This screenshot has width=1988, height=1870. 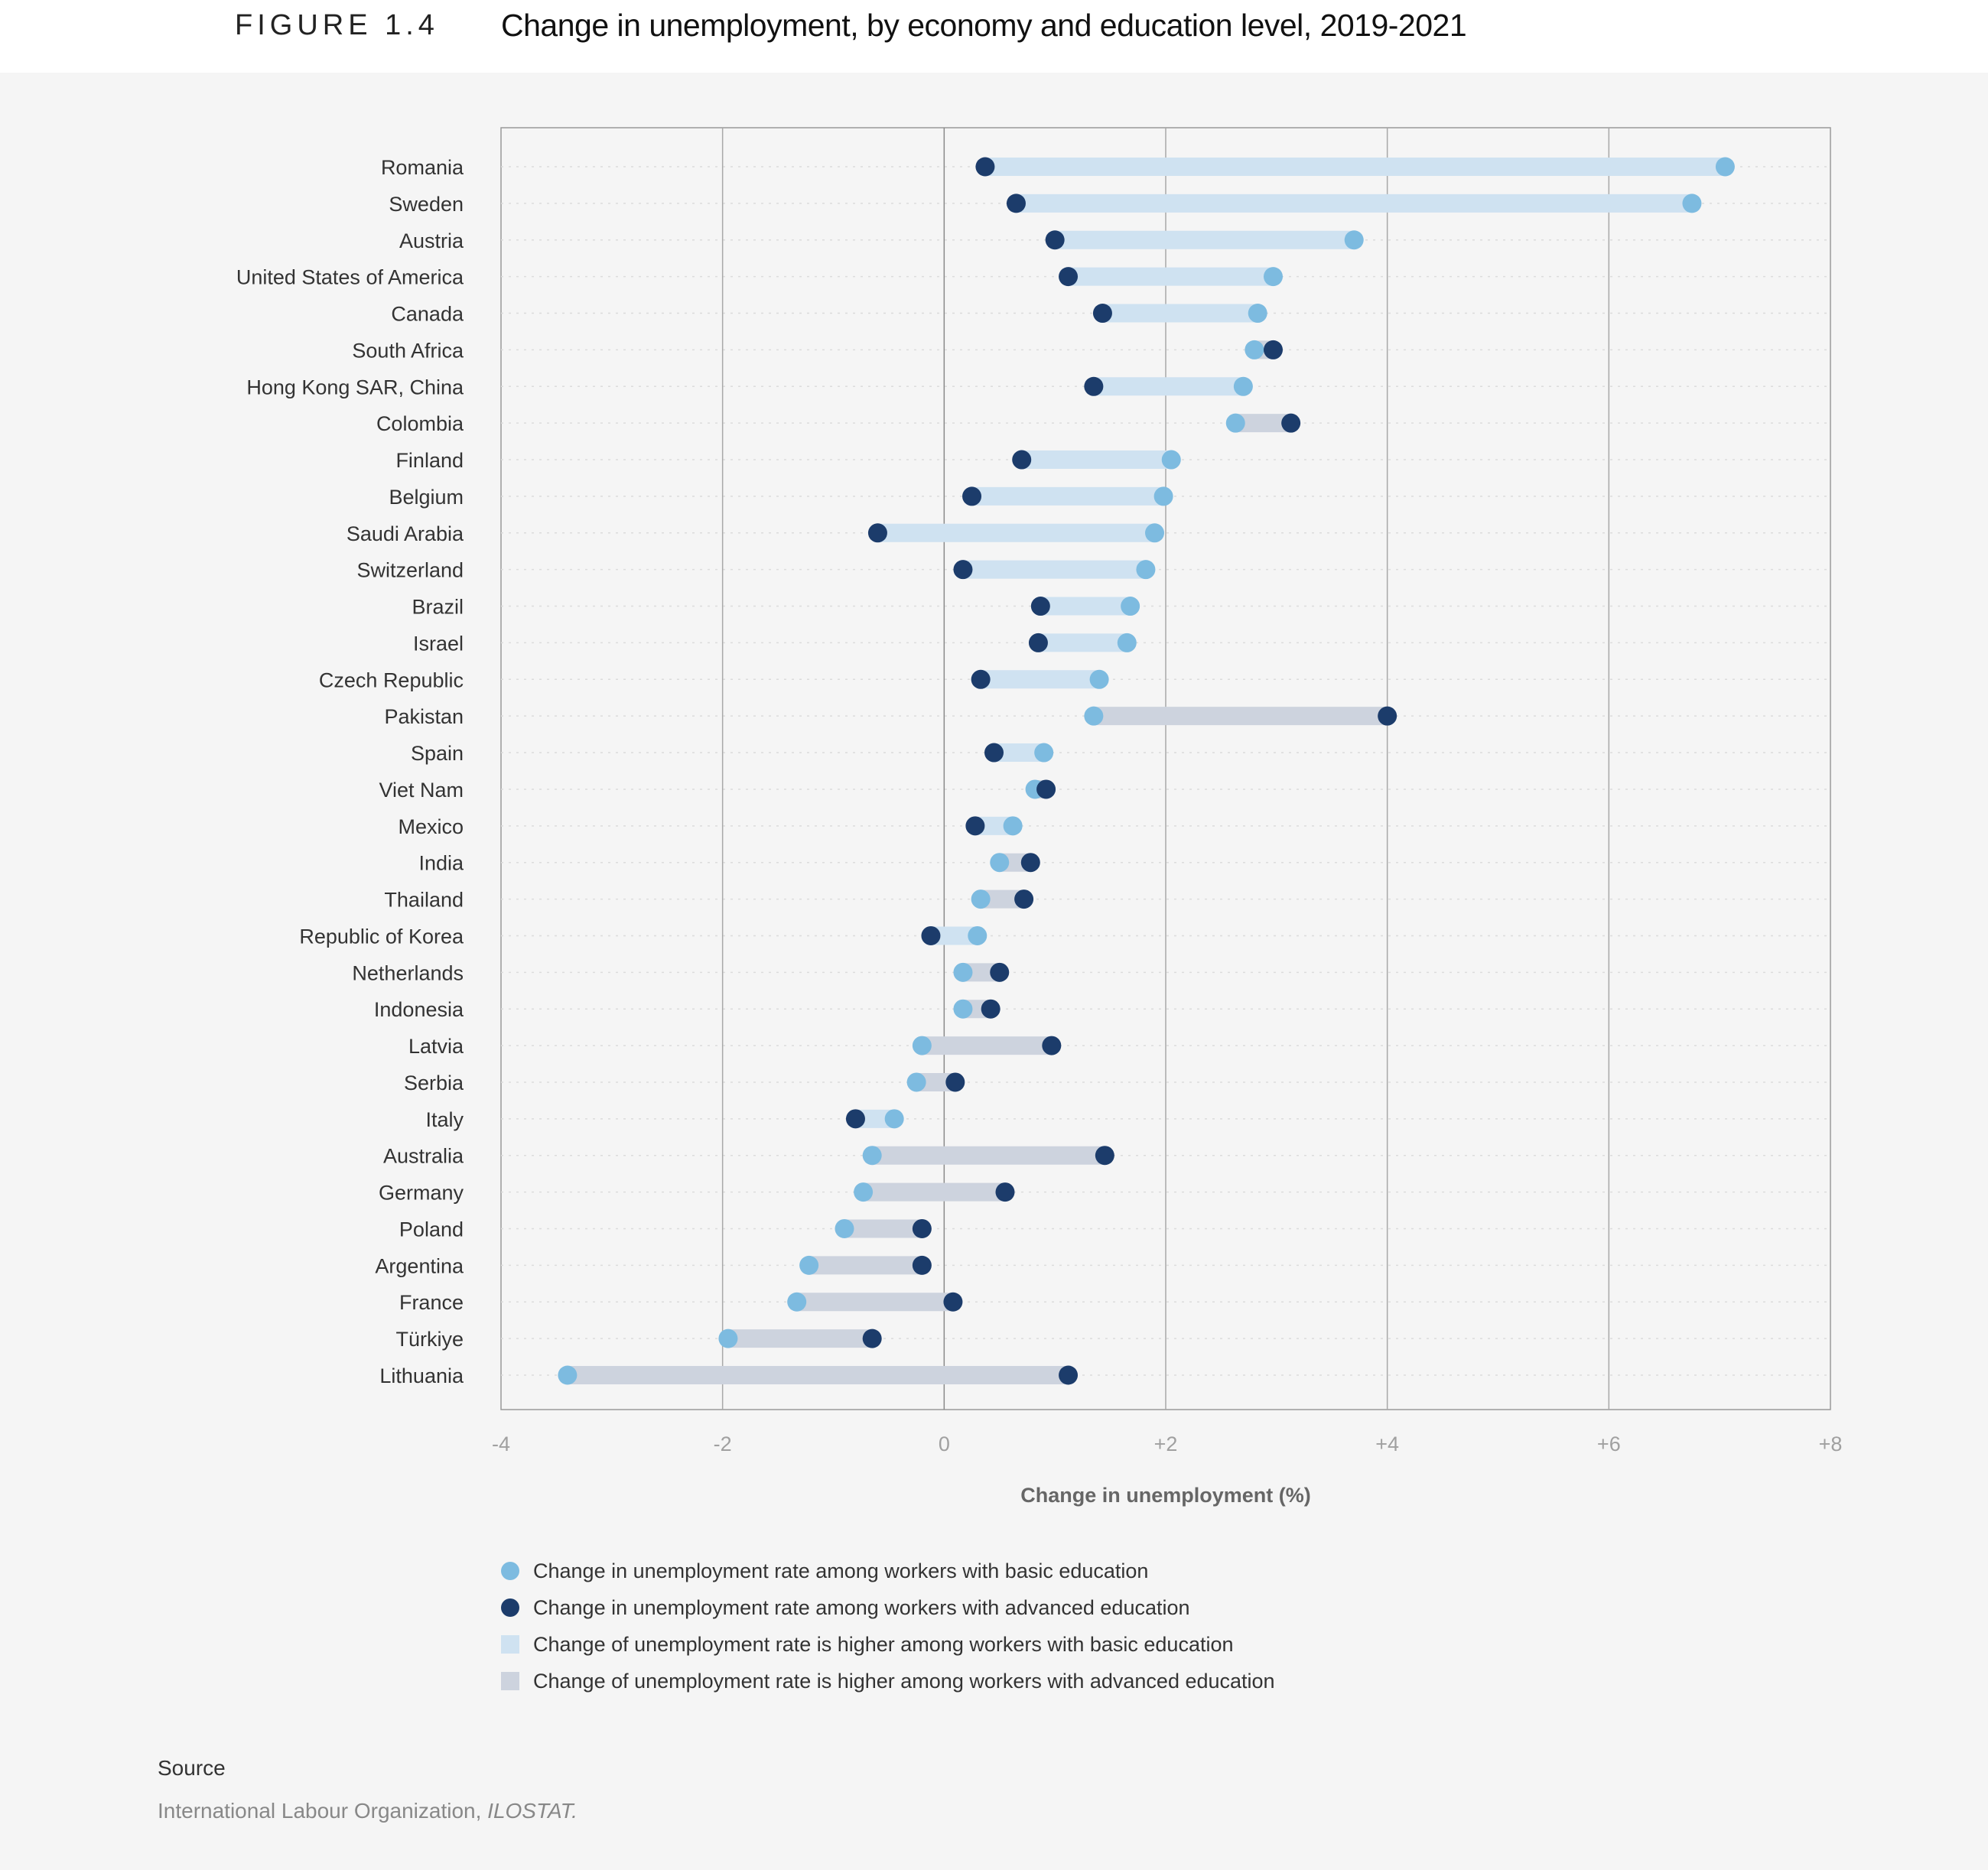 What do you see at coordinates (944, 1444) in the screenshot?
I see `x-tick-label: 0` at bounding box center [944, 1444].